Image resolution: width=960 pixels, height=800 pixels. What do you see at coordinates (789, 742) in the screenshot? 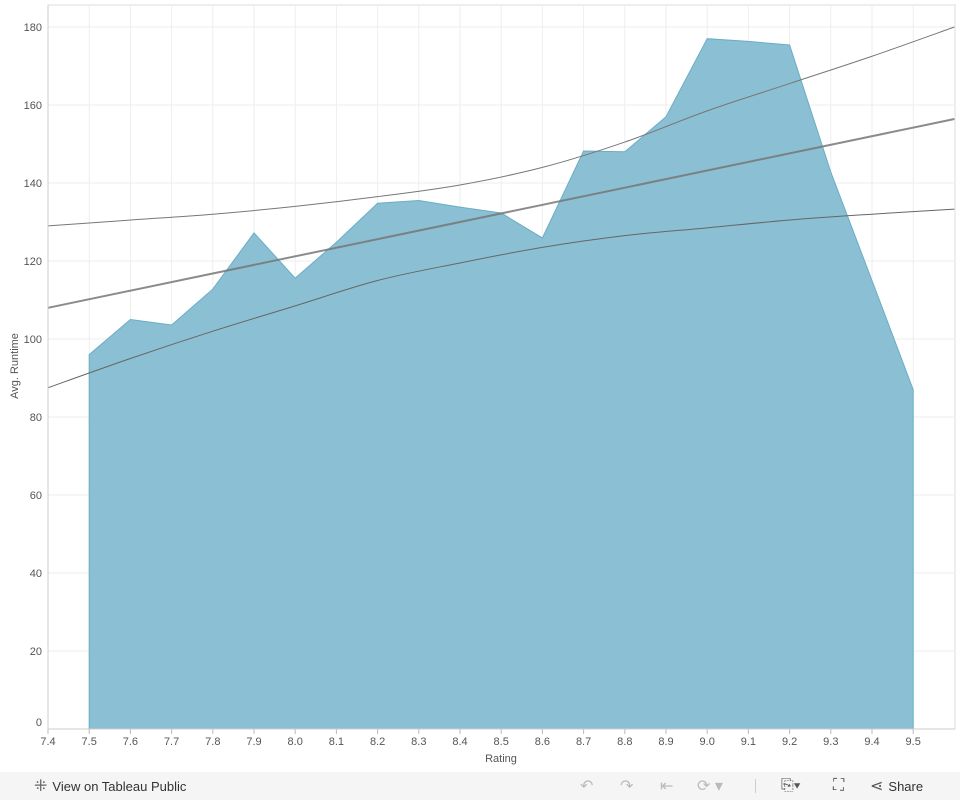
I see `x-tick-label: 9.2` at bounding box center [789, 742].